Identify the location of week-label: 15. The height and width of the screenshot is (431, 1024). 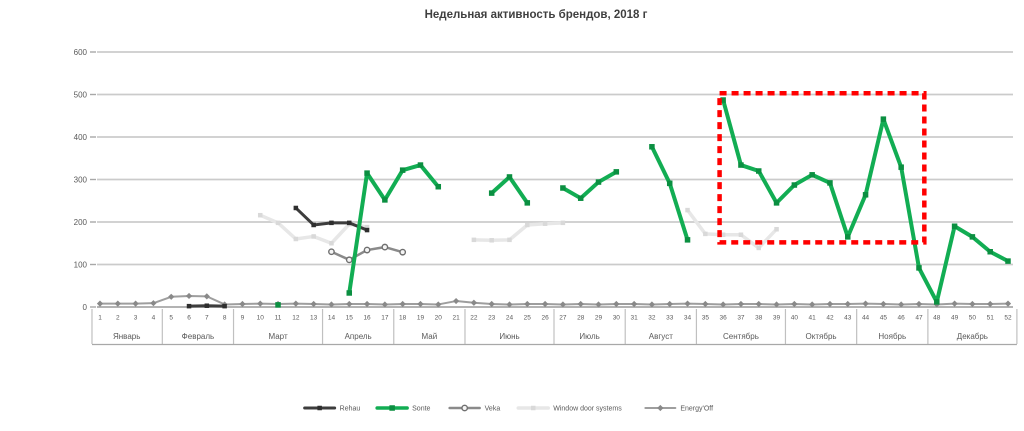
(350, 318).